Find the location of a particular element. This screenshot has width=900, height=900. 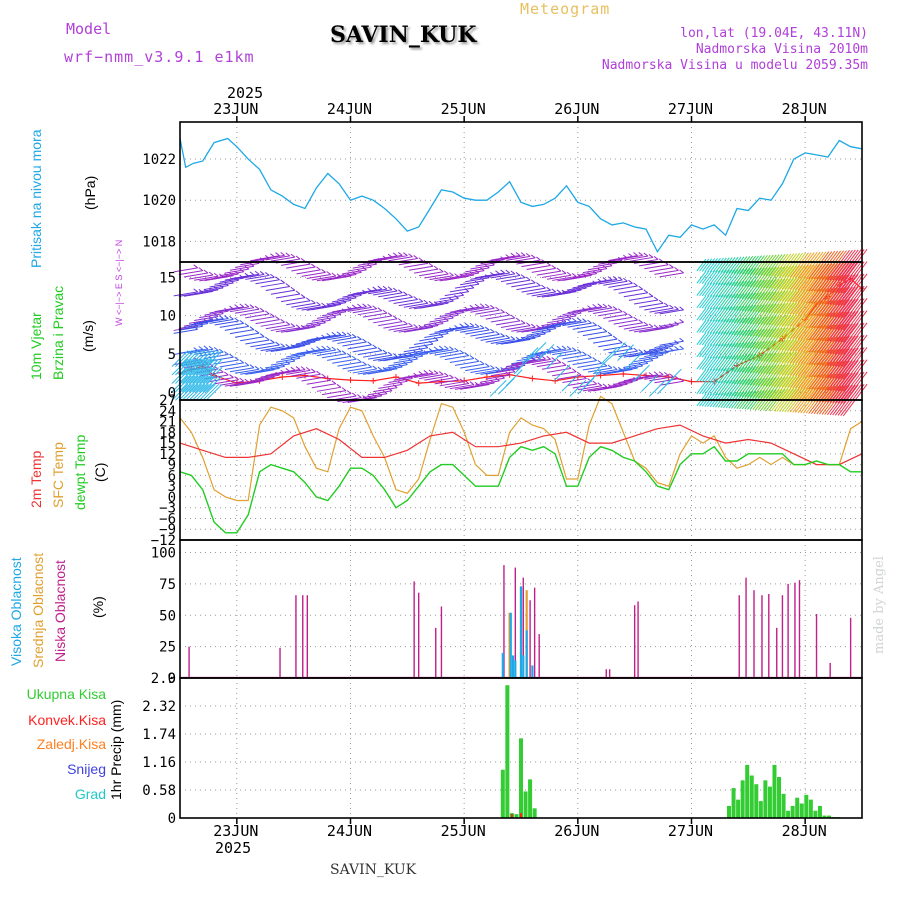

precip-tick-label: 2.9 is located at coordinates (163, 679).